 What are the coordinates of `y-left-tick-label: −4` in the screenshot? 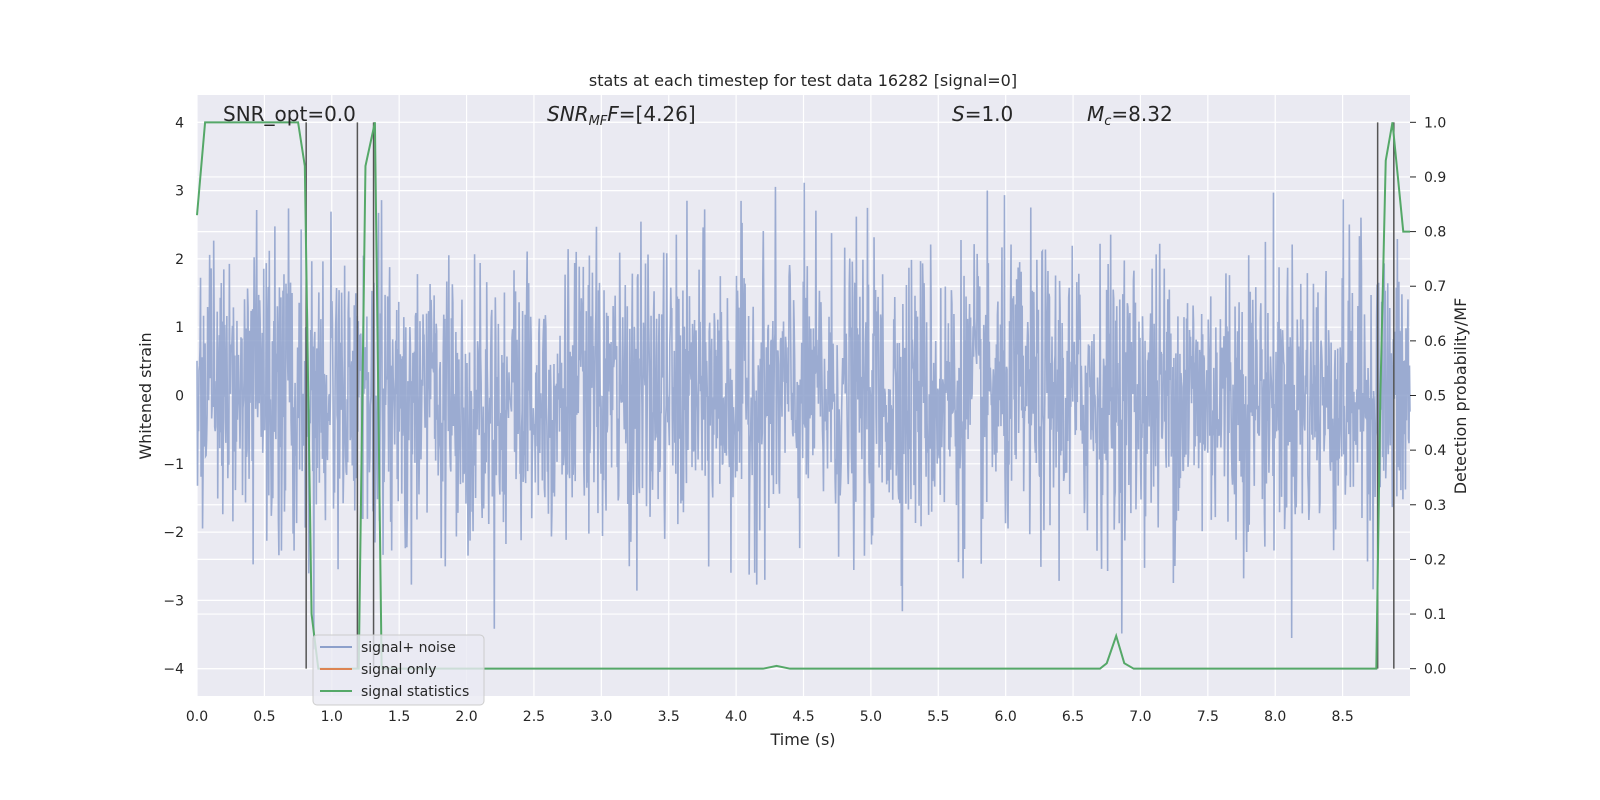 It's located at (173, 670).